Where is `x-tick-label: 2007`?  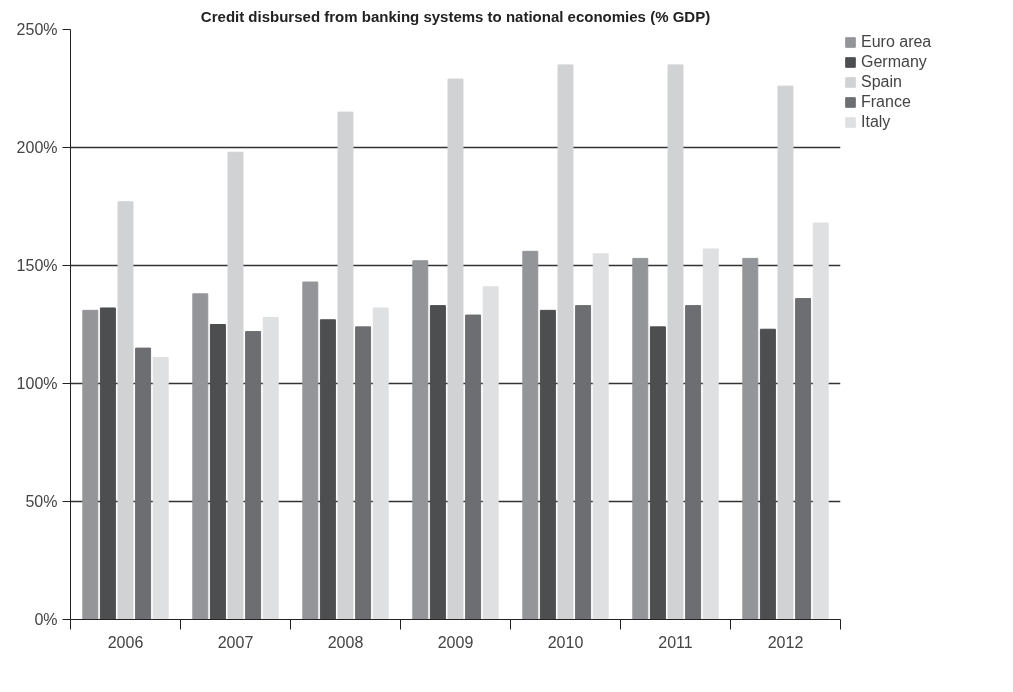
x-tick-label: 2007 is located at coordinates (235, 642).